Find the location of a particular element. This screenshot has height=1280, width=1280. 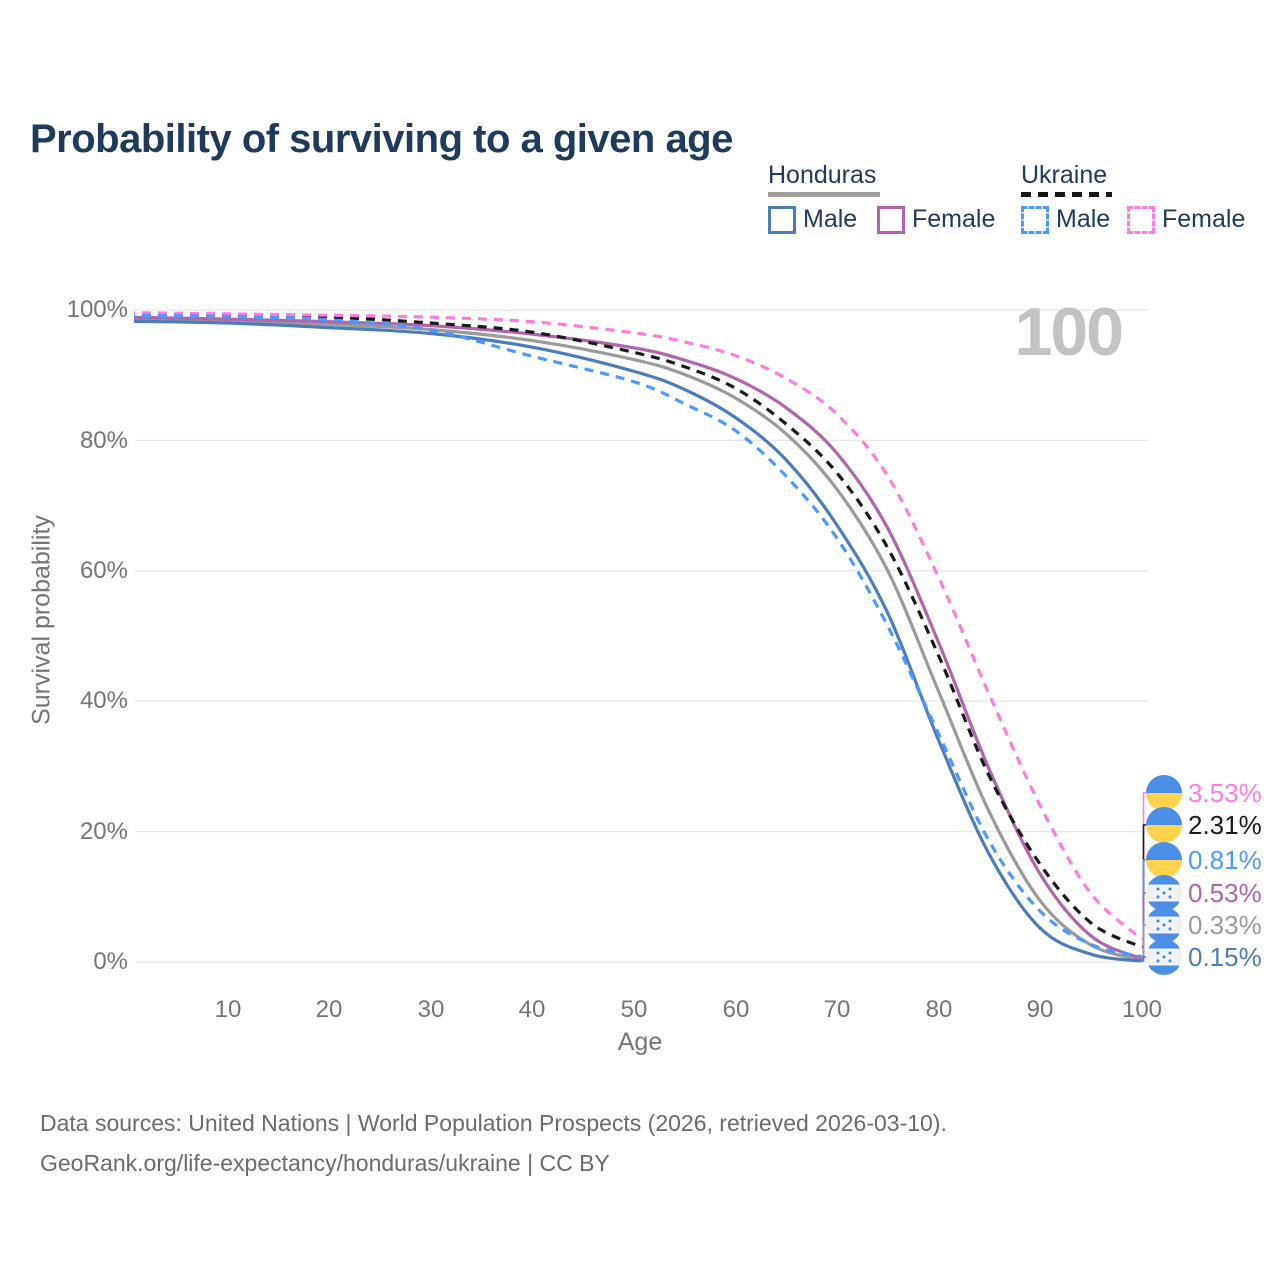

x-tick-40: 40 is located at coordinates (532, 1009).